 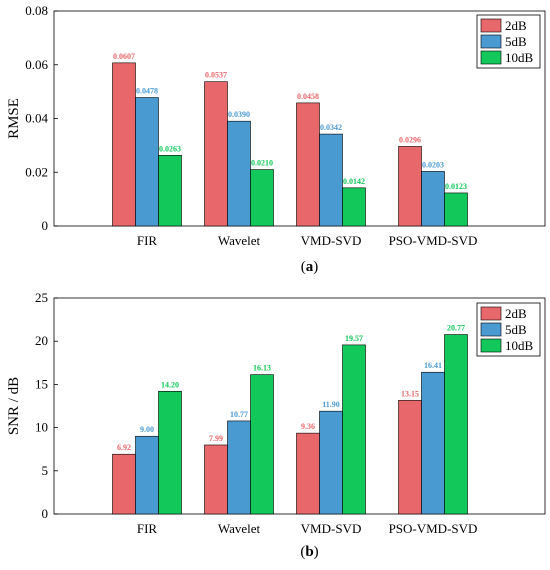 I want to click on caption-letter: b, so click(x=309, y=552).